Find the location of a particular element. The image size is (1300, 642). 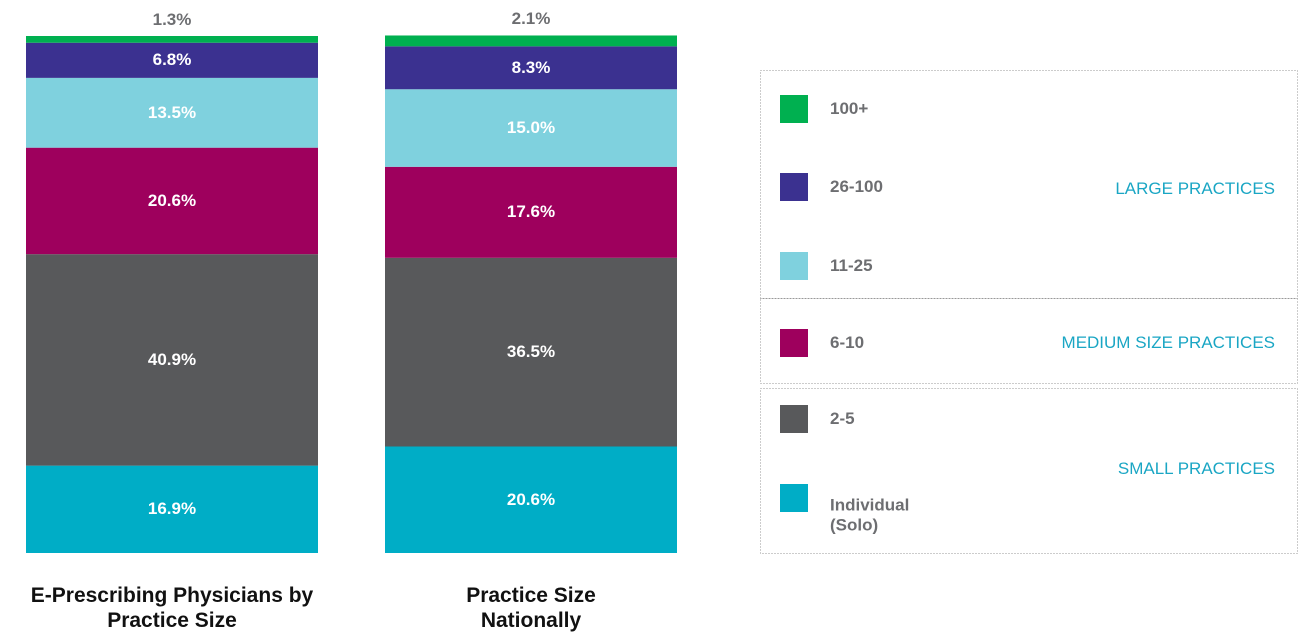

value-label: 17.6% is located at coordinates (531, 212).